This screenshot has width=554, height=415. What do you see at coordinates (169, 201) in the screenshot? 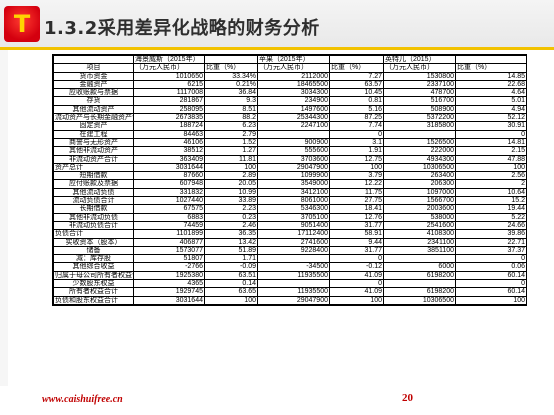
I see `cell-value: 1027440` at bounding box center [169, 201].